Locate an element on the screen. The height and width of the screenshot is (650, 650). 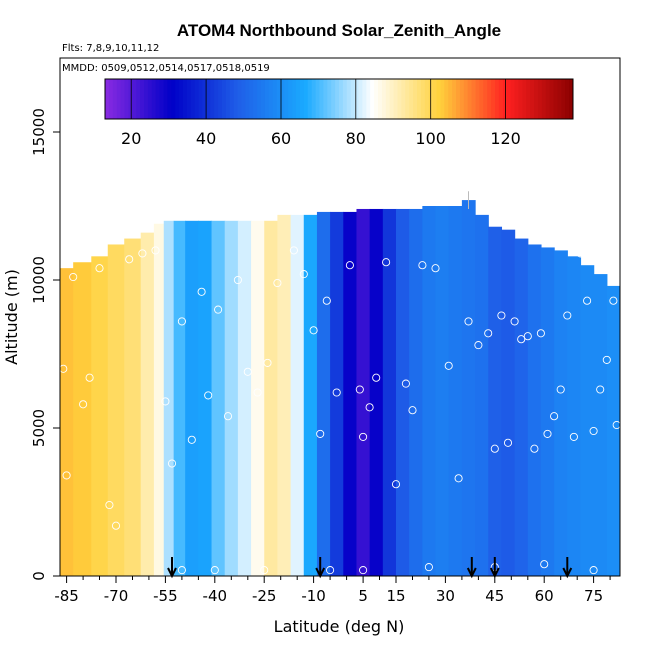
colorbar-frame is located at coordinates (339, 99).